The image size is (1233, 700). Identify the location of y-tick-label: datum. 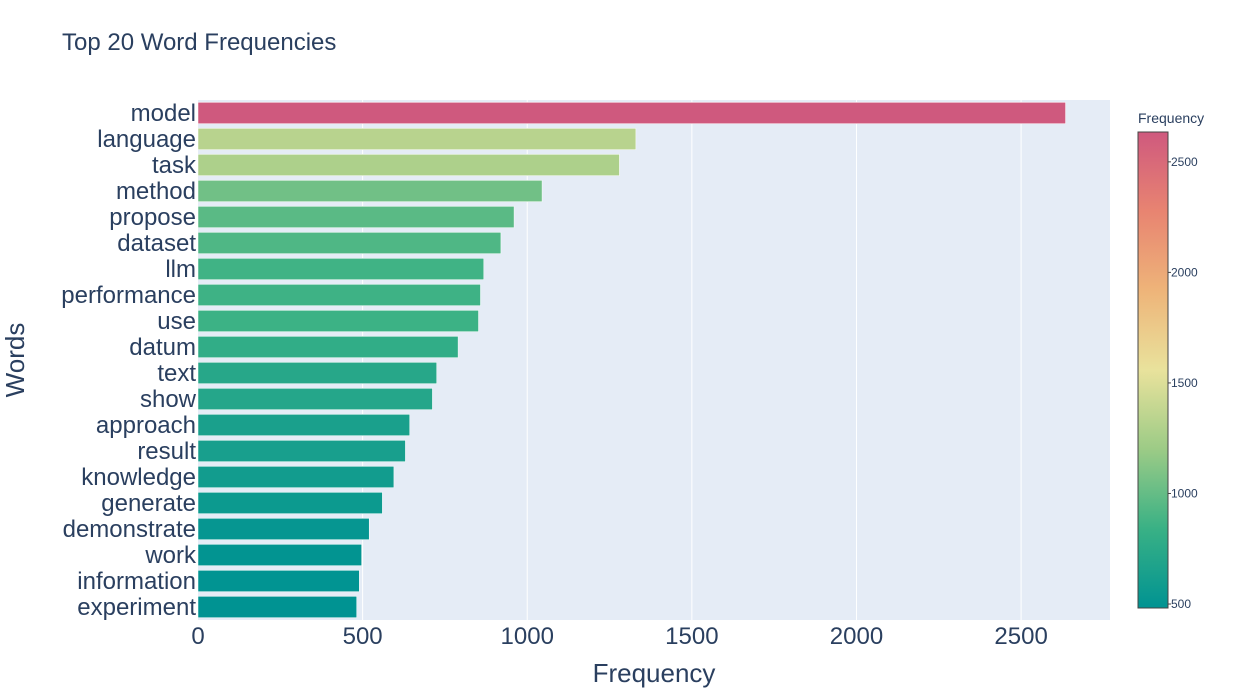
(162, 347).